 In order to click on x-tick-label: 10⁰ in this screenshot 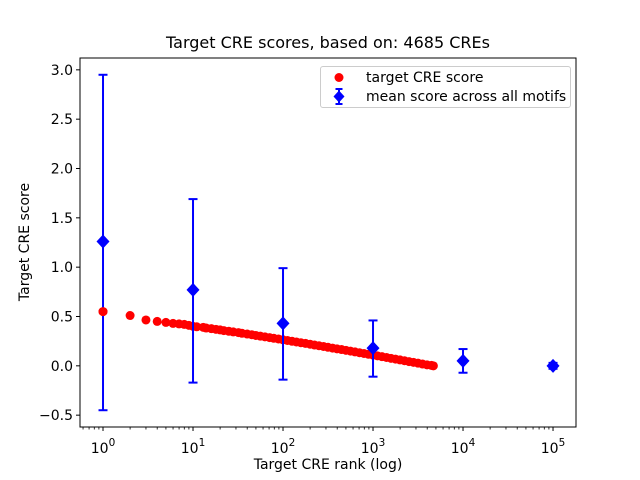, I will do `click(103, 447)`.